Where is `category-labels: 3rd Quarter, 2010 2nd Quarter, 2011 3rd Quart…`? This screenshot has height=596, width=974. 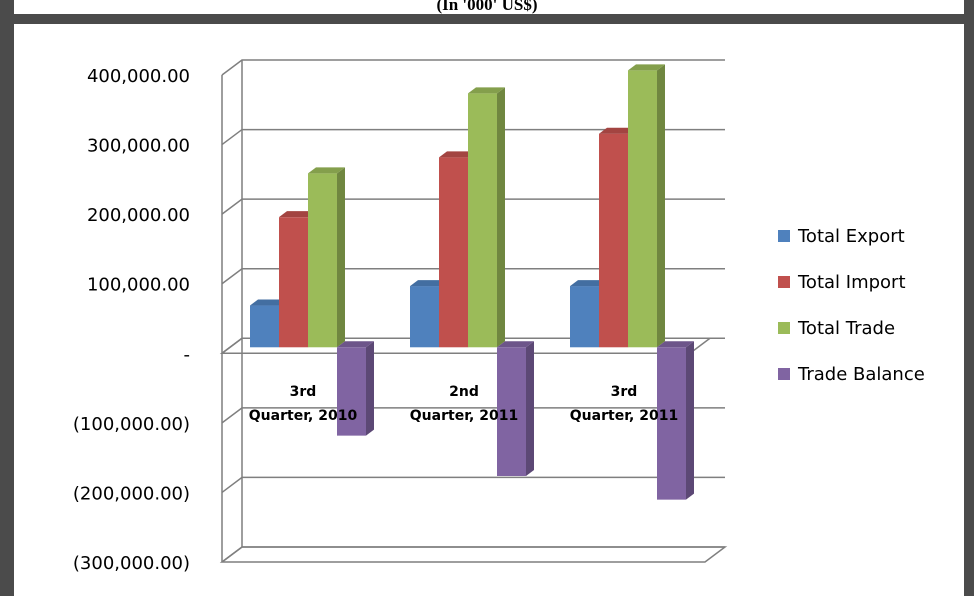
category-labels: 3rd Quarter, 2010 2nd Quarter, 2011 3rd Quart… is located at coordinates (463, 404).